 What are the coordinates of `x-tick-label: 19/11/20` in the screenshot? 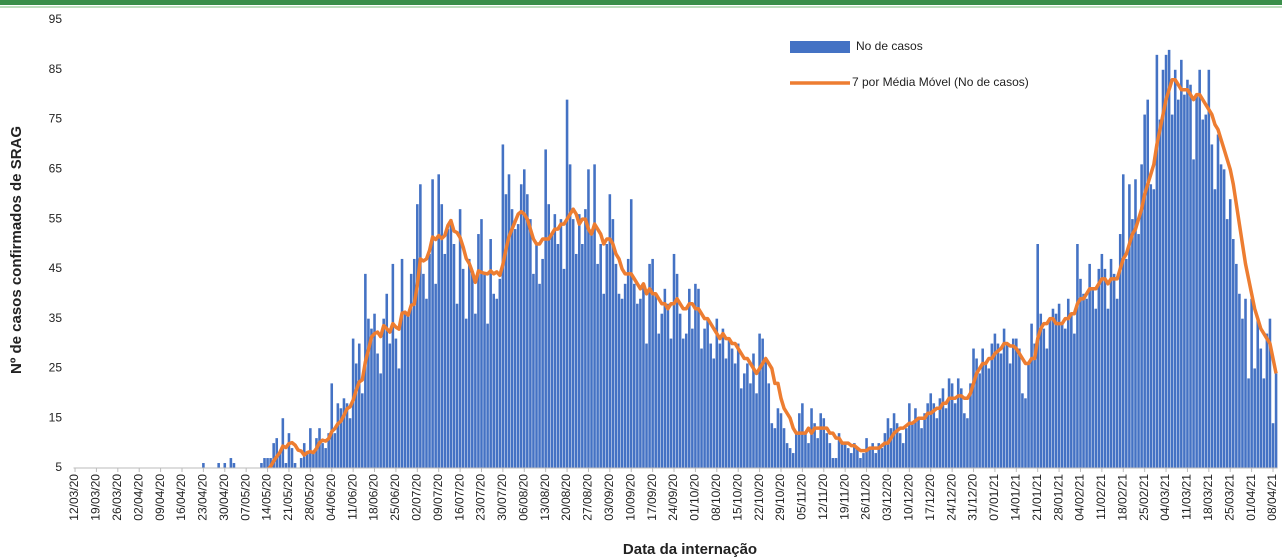 It's located at (844, 497).